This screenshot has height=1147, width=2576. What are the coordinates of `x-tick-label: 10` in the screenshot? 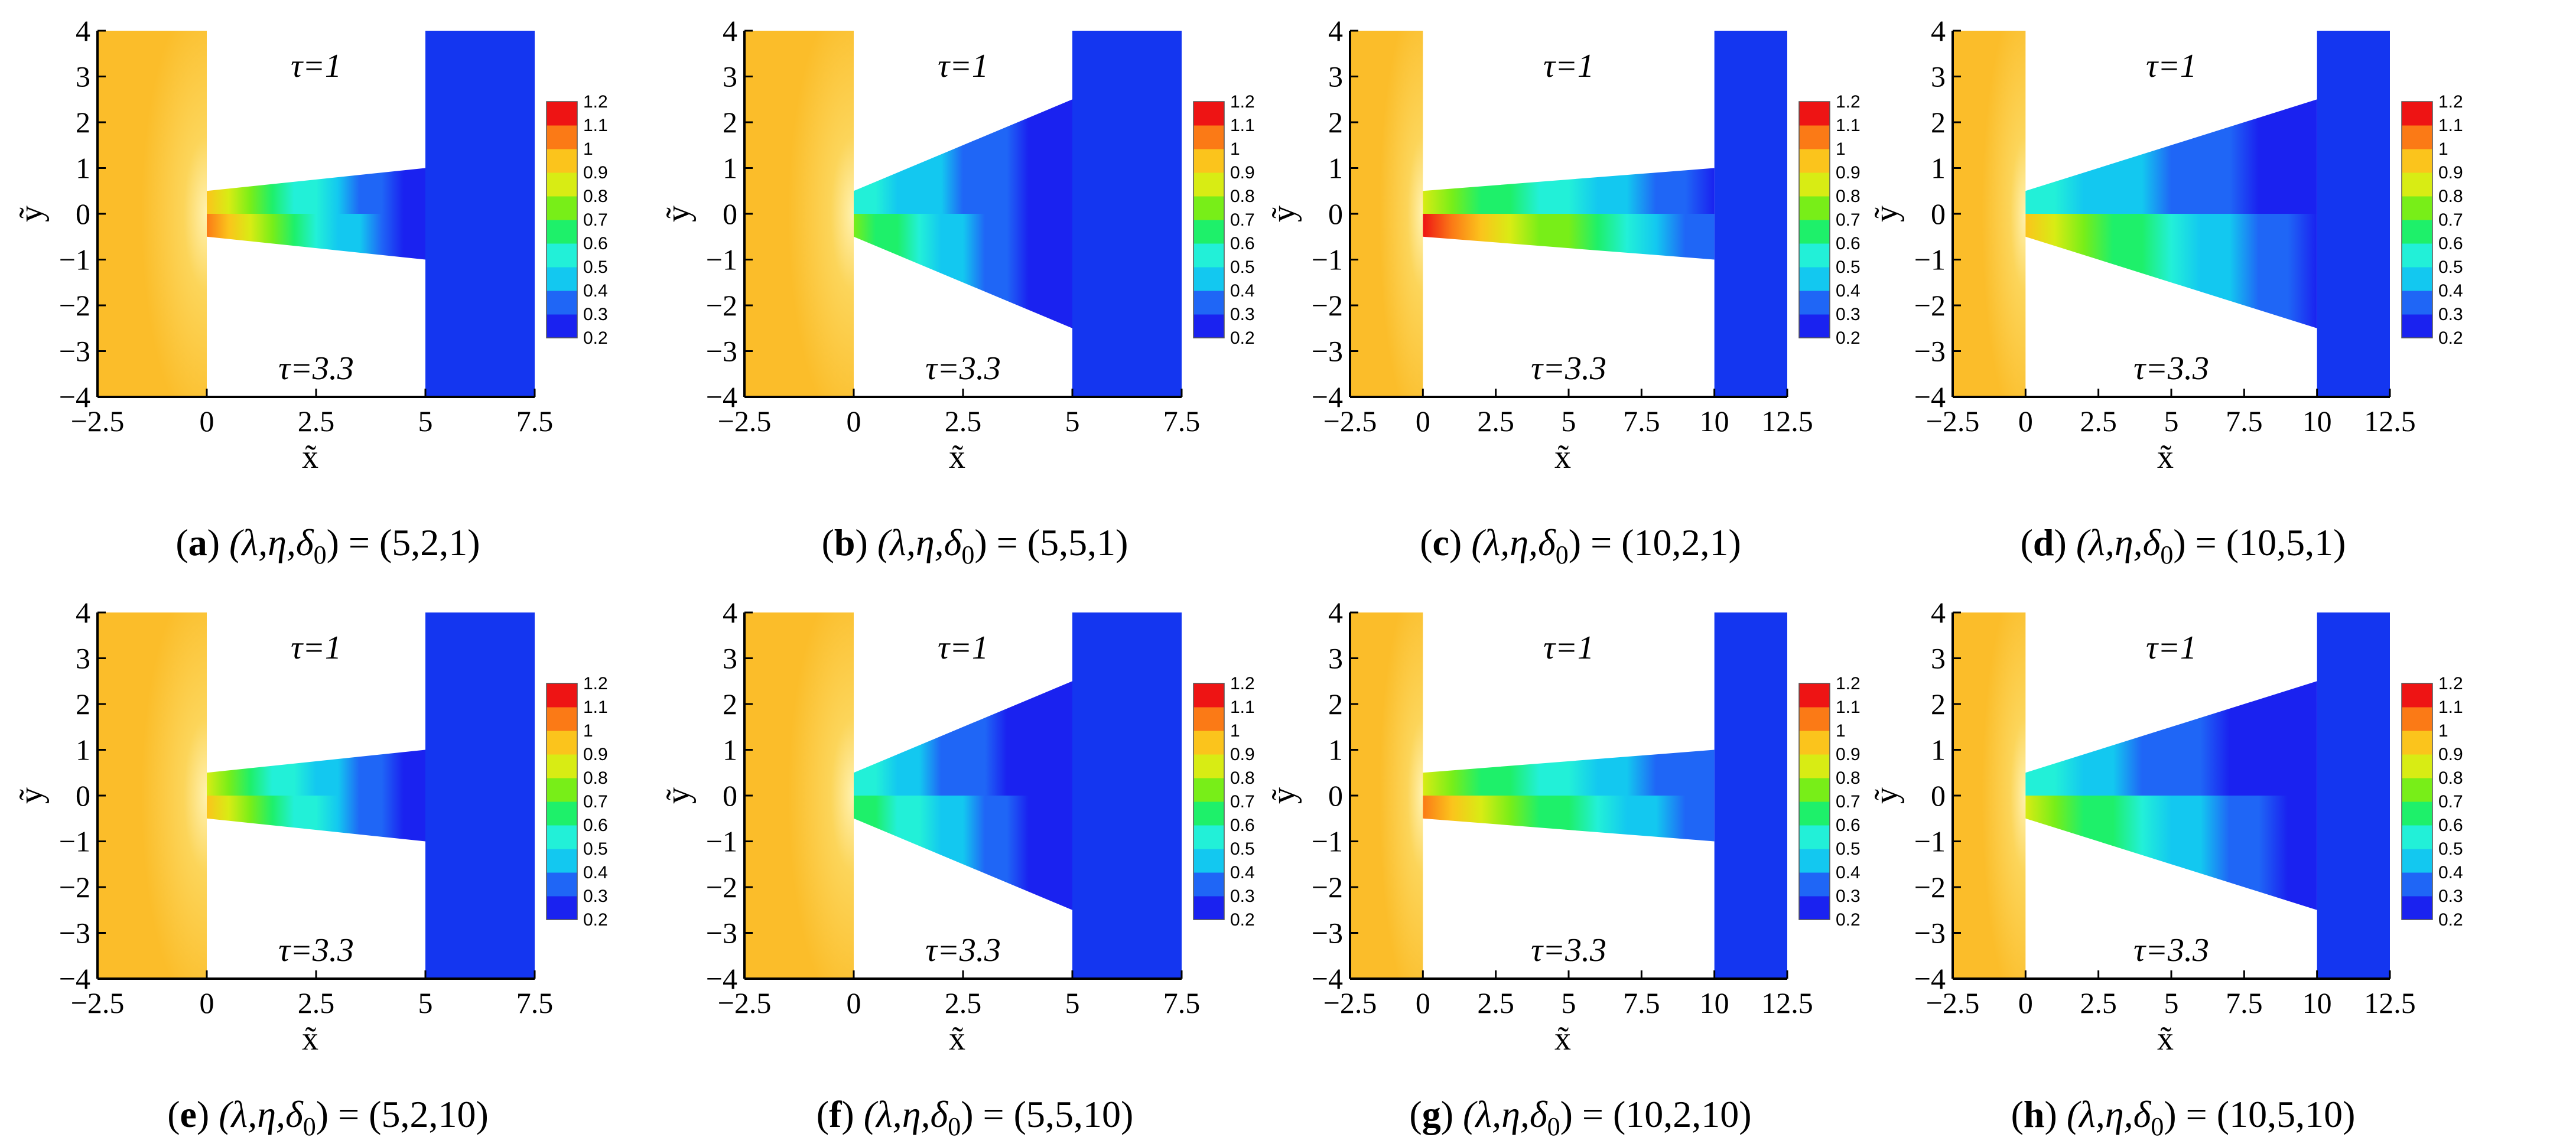 It's located at (2317, 422).